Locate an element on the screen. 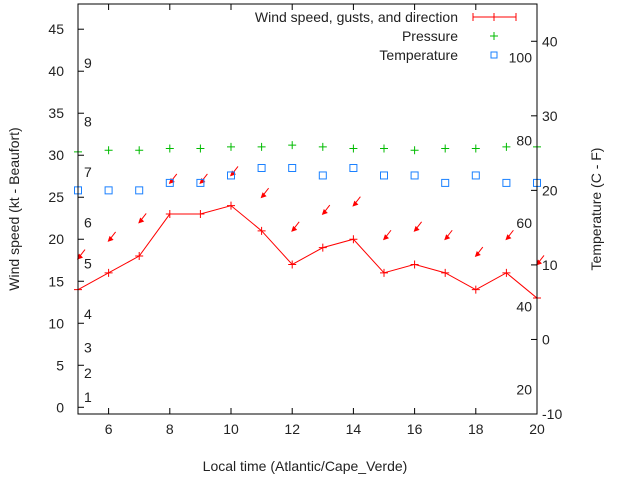  legend-wind-symbol is located at coordinates (494, 17).